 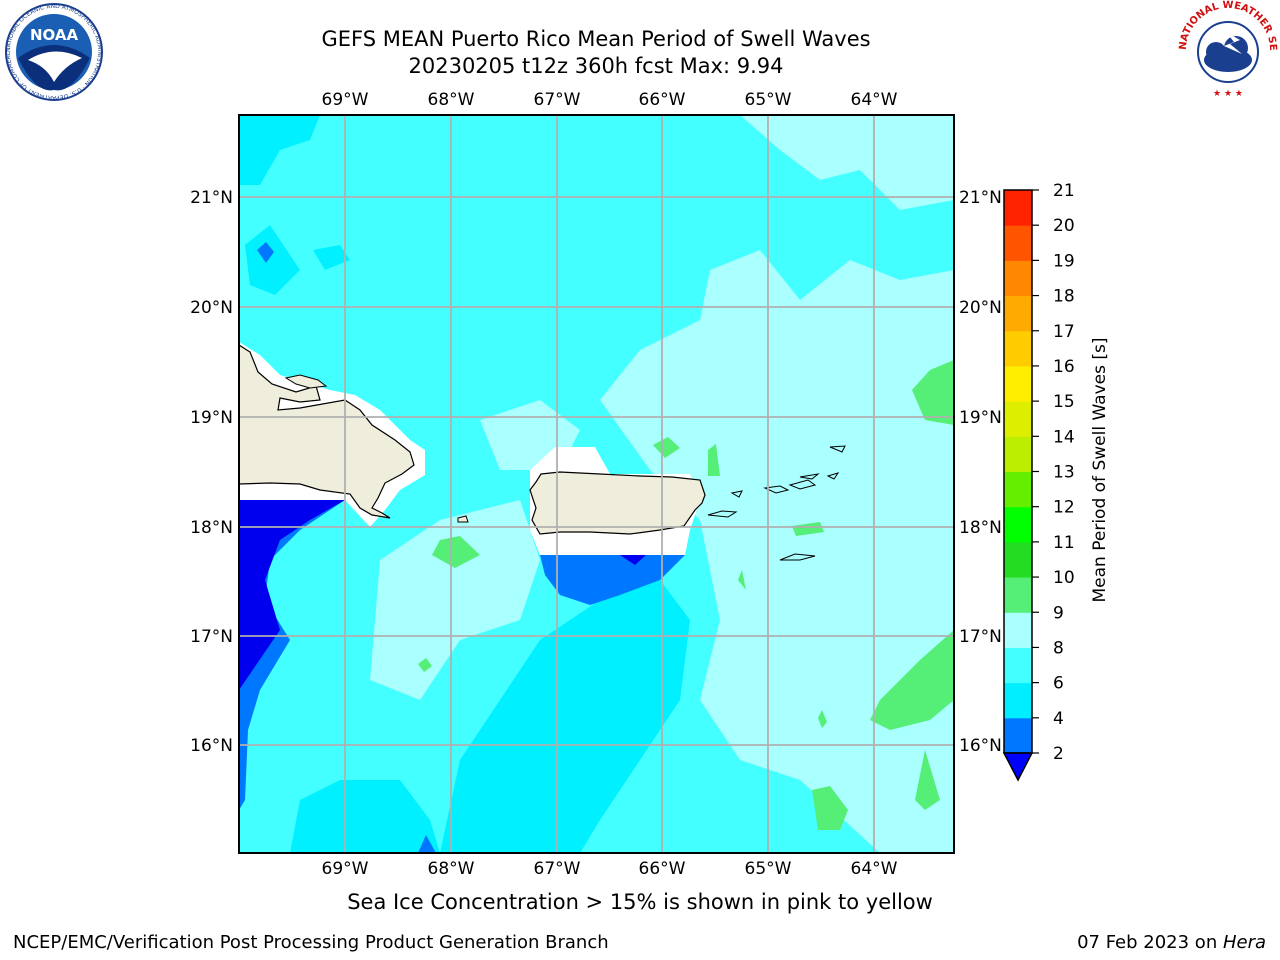 What do you see at coordinates (1064, 226) in the screenshot?
I see `colorbar-tick-label: 20` at bounding box center [1064, 226].